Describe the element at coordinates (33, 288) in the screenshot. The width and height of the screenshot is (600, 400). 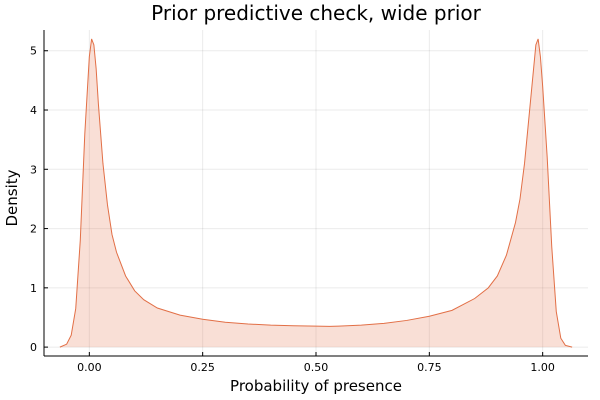
I see `y-tick-label-1: 1` at that location.